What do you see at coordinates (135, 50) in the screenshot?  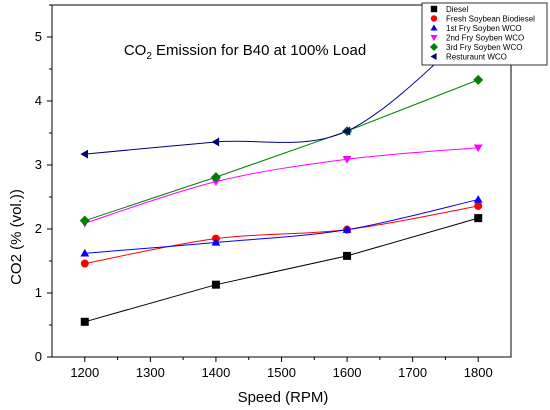 I see `chart-title-main: CO` at bounding box center [135, 50].